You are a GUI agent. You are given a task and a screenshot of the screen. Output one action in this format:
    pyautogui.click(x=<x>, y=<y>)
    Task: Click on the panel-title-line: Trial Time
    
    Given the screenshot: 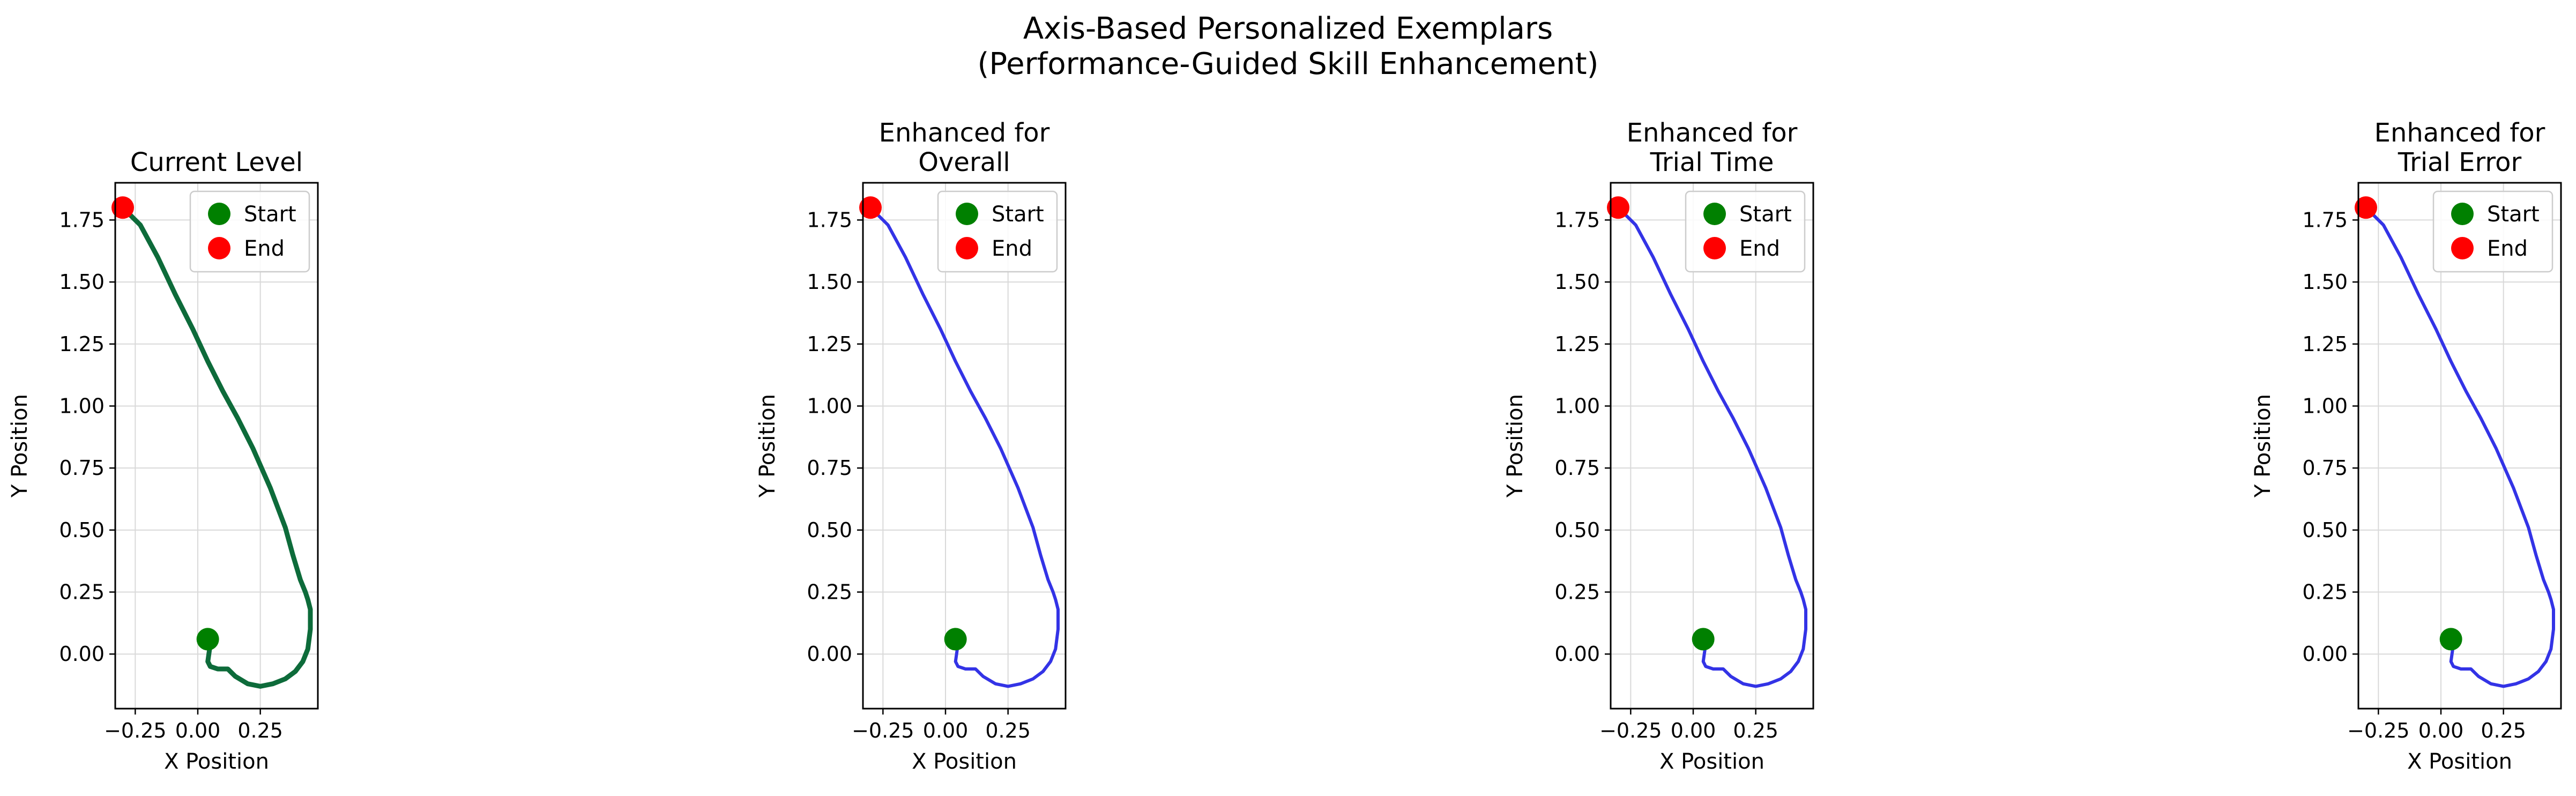 What is the action you would take?
    pyautogui.click(x=1712, y=162)
    